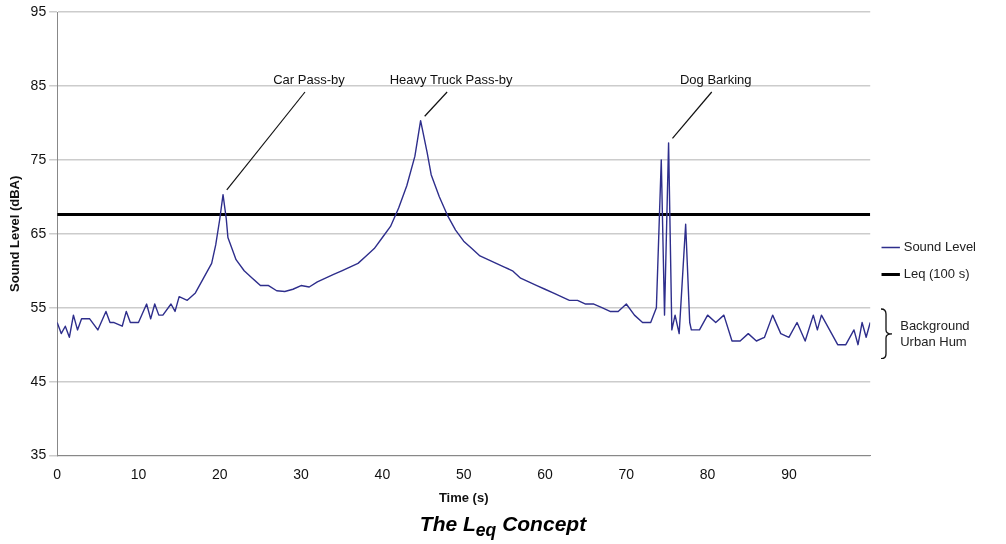 The height and width of the screenshot is (544, 1006). Describe the element at coordinates (38, 232) in the screenshot. I see `y-tick-label: 65` at that location.